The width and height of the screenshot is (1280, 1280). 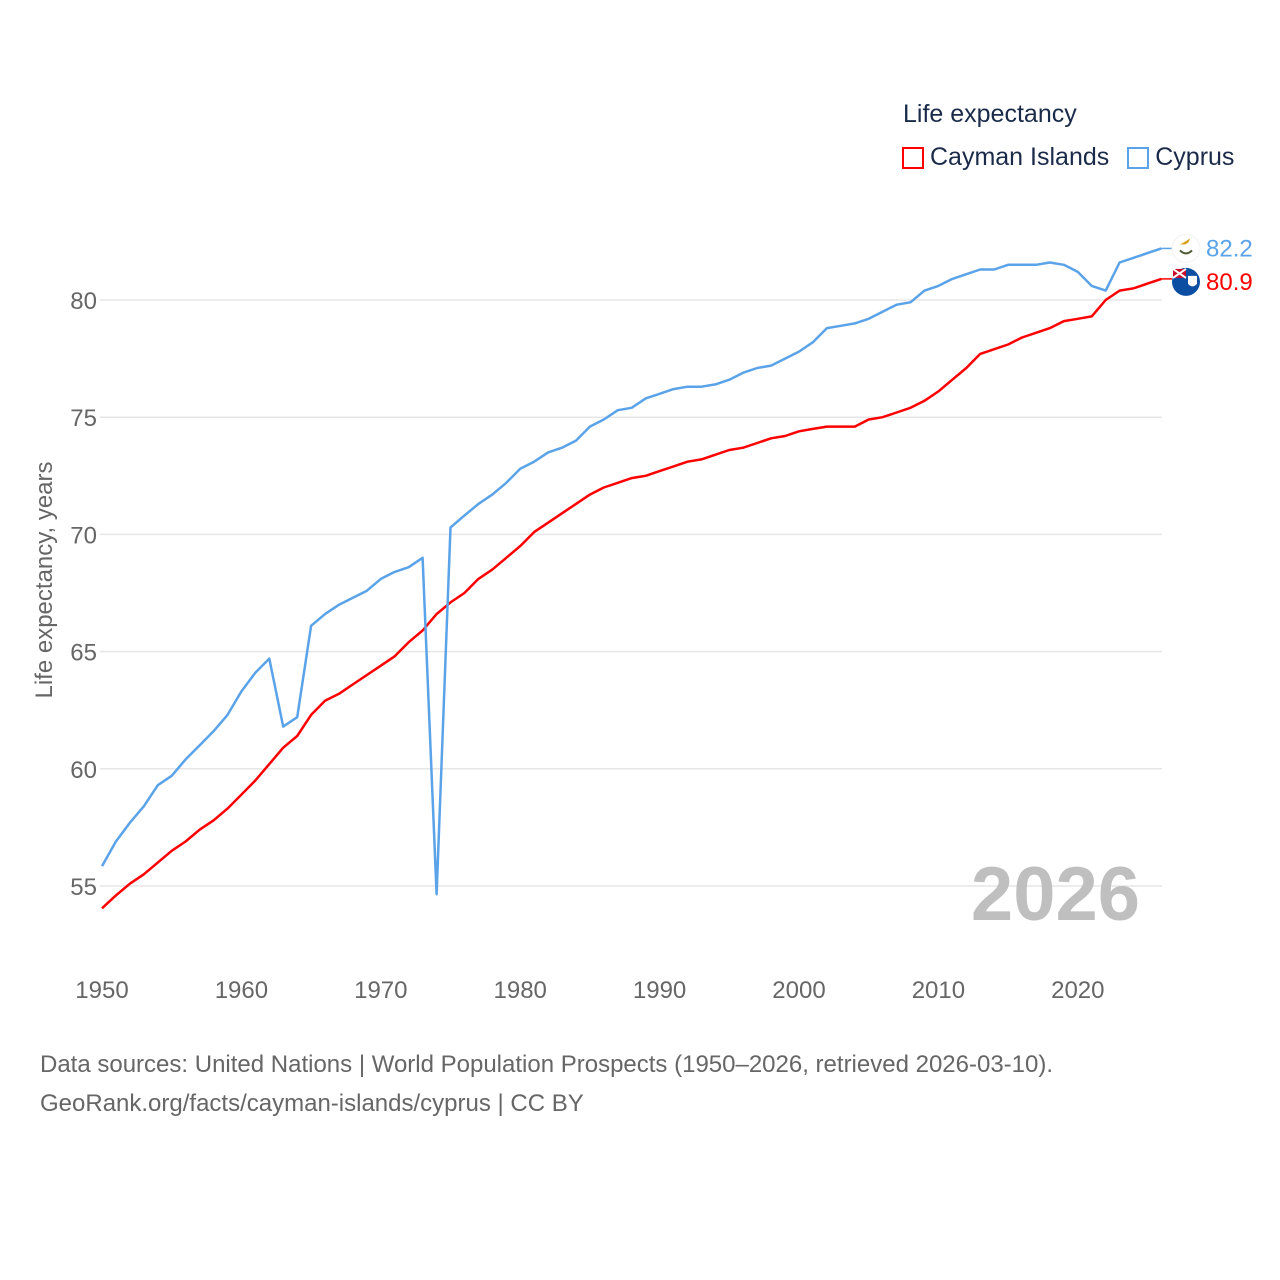 I want to click on end-value-label-cyprus: 82.2, so click(x=1229, y=248).